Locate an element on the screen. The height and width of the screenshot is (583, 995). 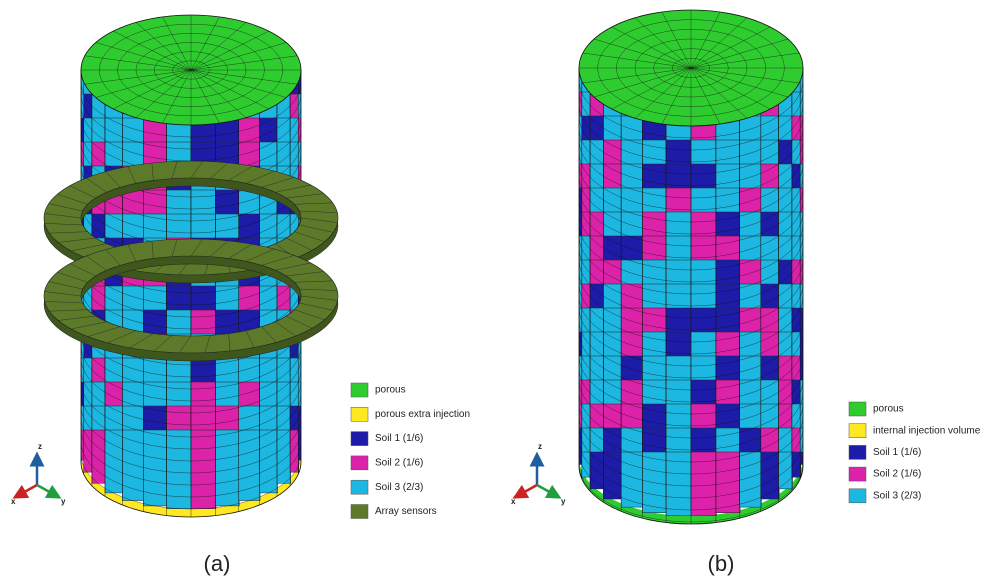
axis-label: z is located at coordinates (40, 446).